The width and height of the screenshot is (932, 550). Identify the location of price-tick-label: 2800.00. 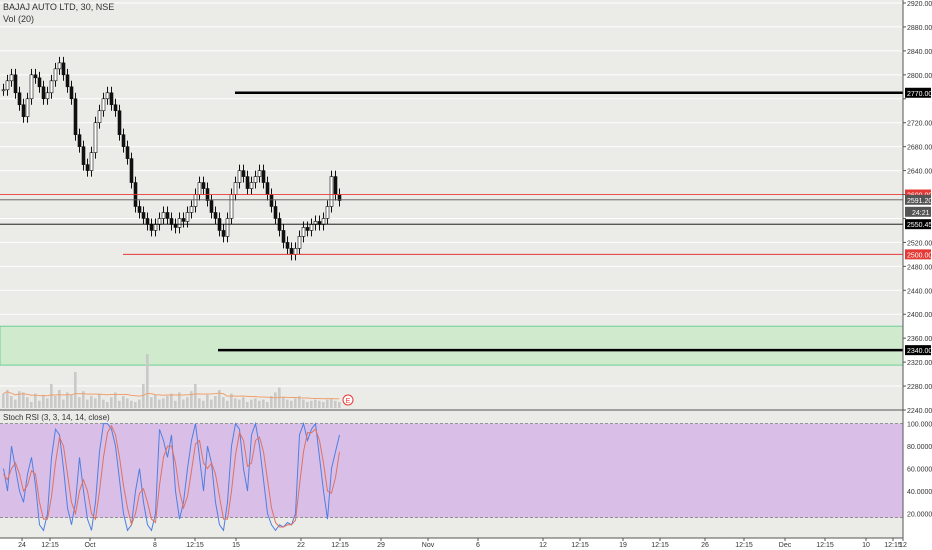
(919, 76).